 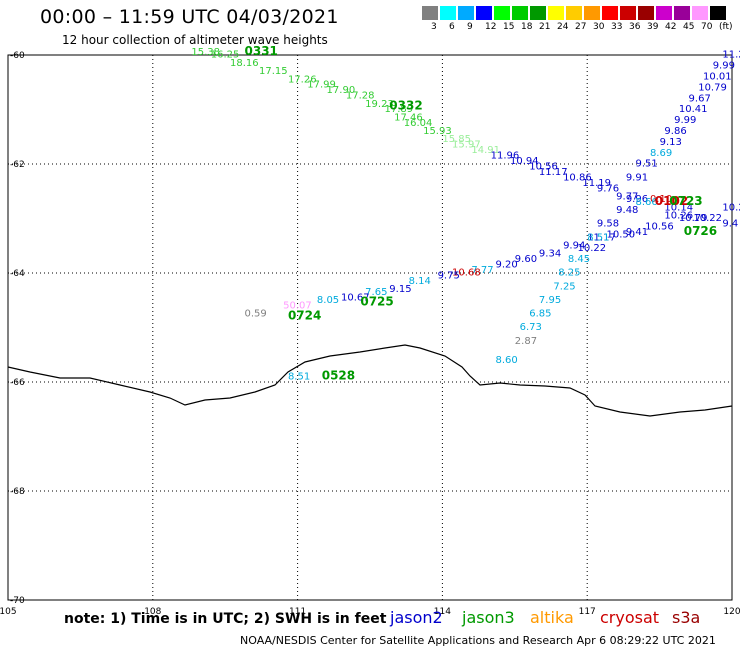 I want to click on legend-label: 45, so click(x=689, y=27).